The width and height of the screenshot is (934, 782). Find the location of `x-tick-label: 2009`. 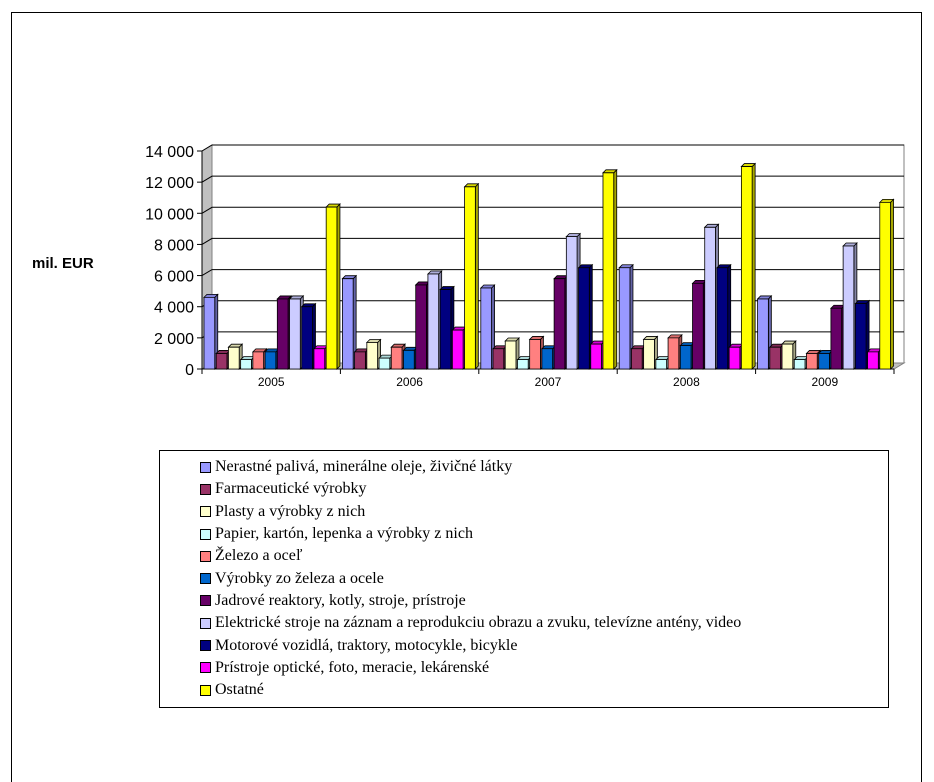

x-tick-label: 2009 is located at coordinates (824, 382).